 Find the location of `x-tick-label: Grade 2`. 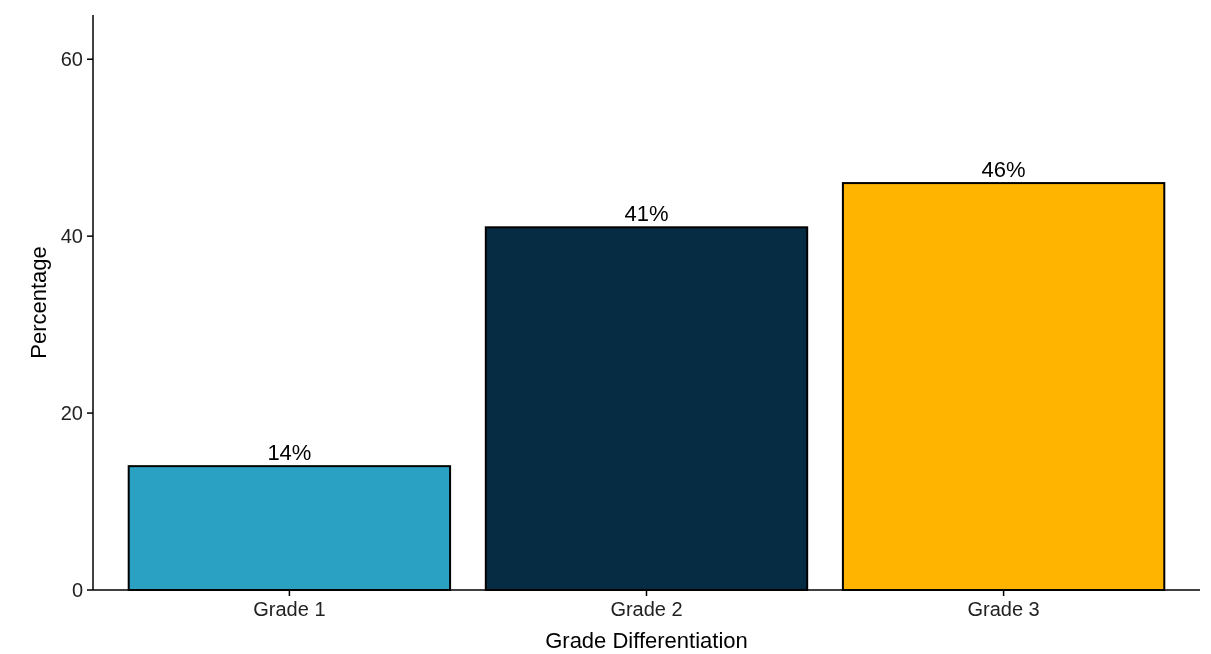

x-tick-label: Grade 2 is located at coordinates (646, 609).